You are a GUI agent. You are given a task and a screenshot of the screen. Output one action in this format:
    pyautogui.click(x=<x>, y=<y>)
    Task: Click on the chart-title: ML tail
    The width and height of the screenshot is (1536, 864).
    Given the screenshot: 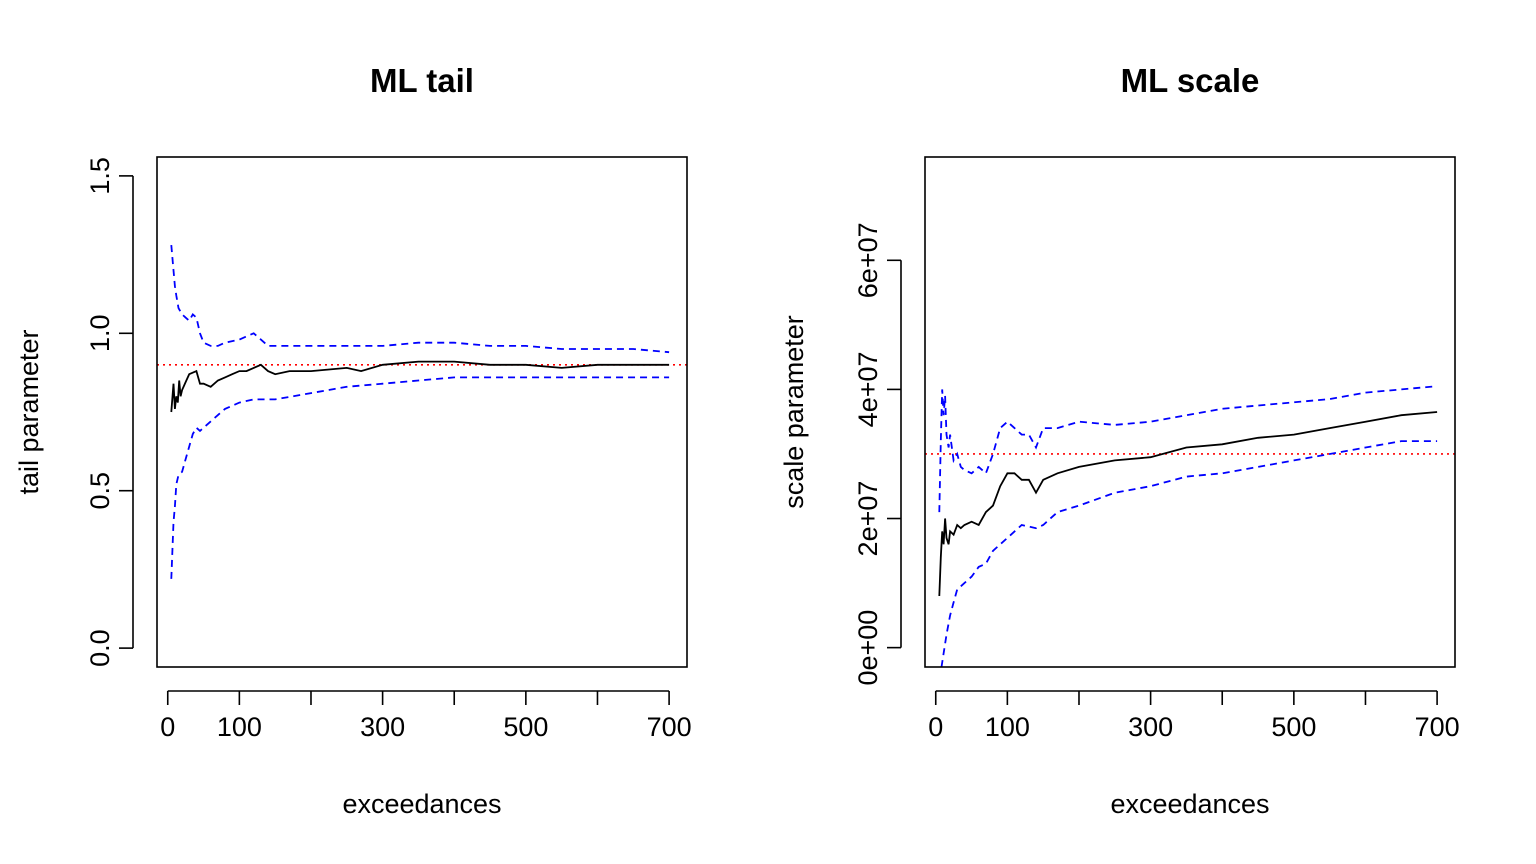 What is the action you would take?
    pyautogui.click(x=422, y=80)
    